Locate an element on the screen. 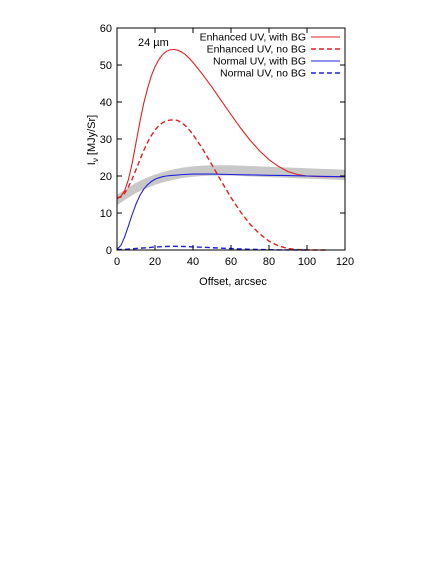  x-tick-label: 60 is located at coordinates (231, 262).